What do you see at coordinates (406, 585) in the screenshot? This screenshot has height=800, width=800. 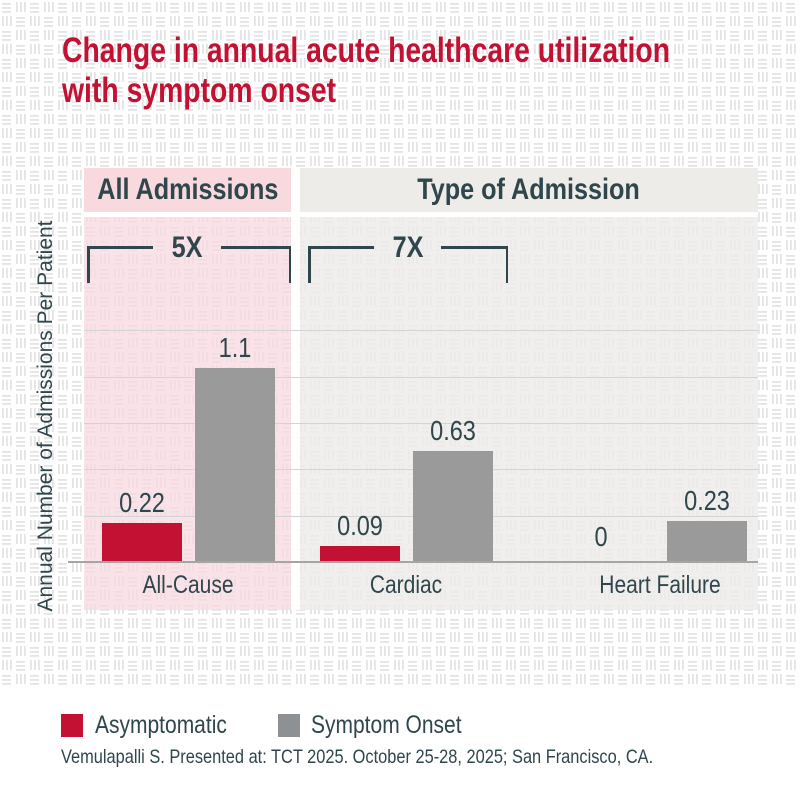 I see `category-label-cardiac: Cardiac` at bounding box center [406, 585].